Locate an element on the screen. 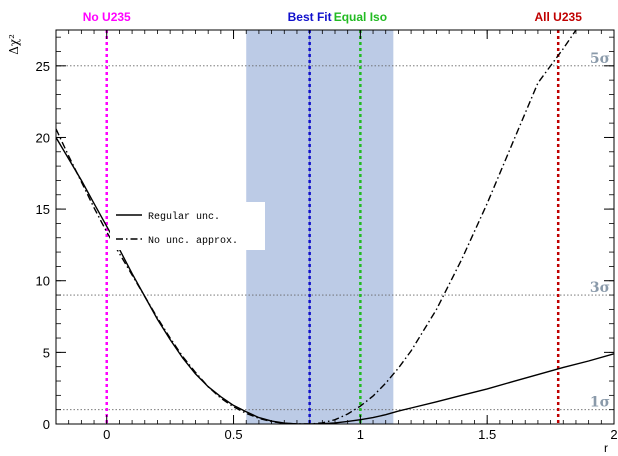 The width and height of the screenshot is (618, 456). y-axis-label: Δχ² is located at coordinates (14, 44).